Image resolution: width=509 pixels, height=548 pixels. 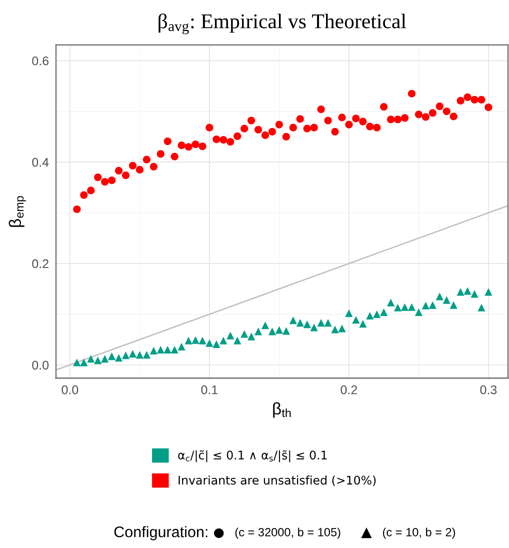 I want to click on y-tick-label: 0.0, so click(x=40, y=365).